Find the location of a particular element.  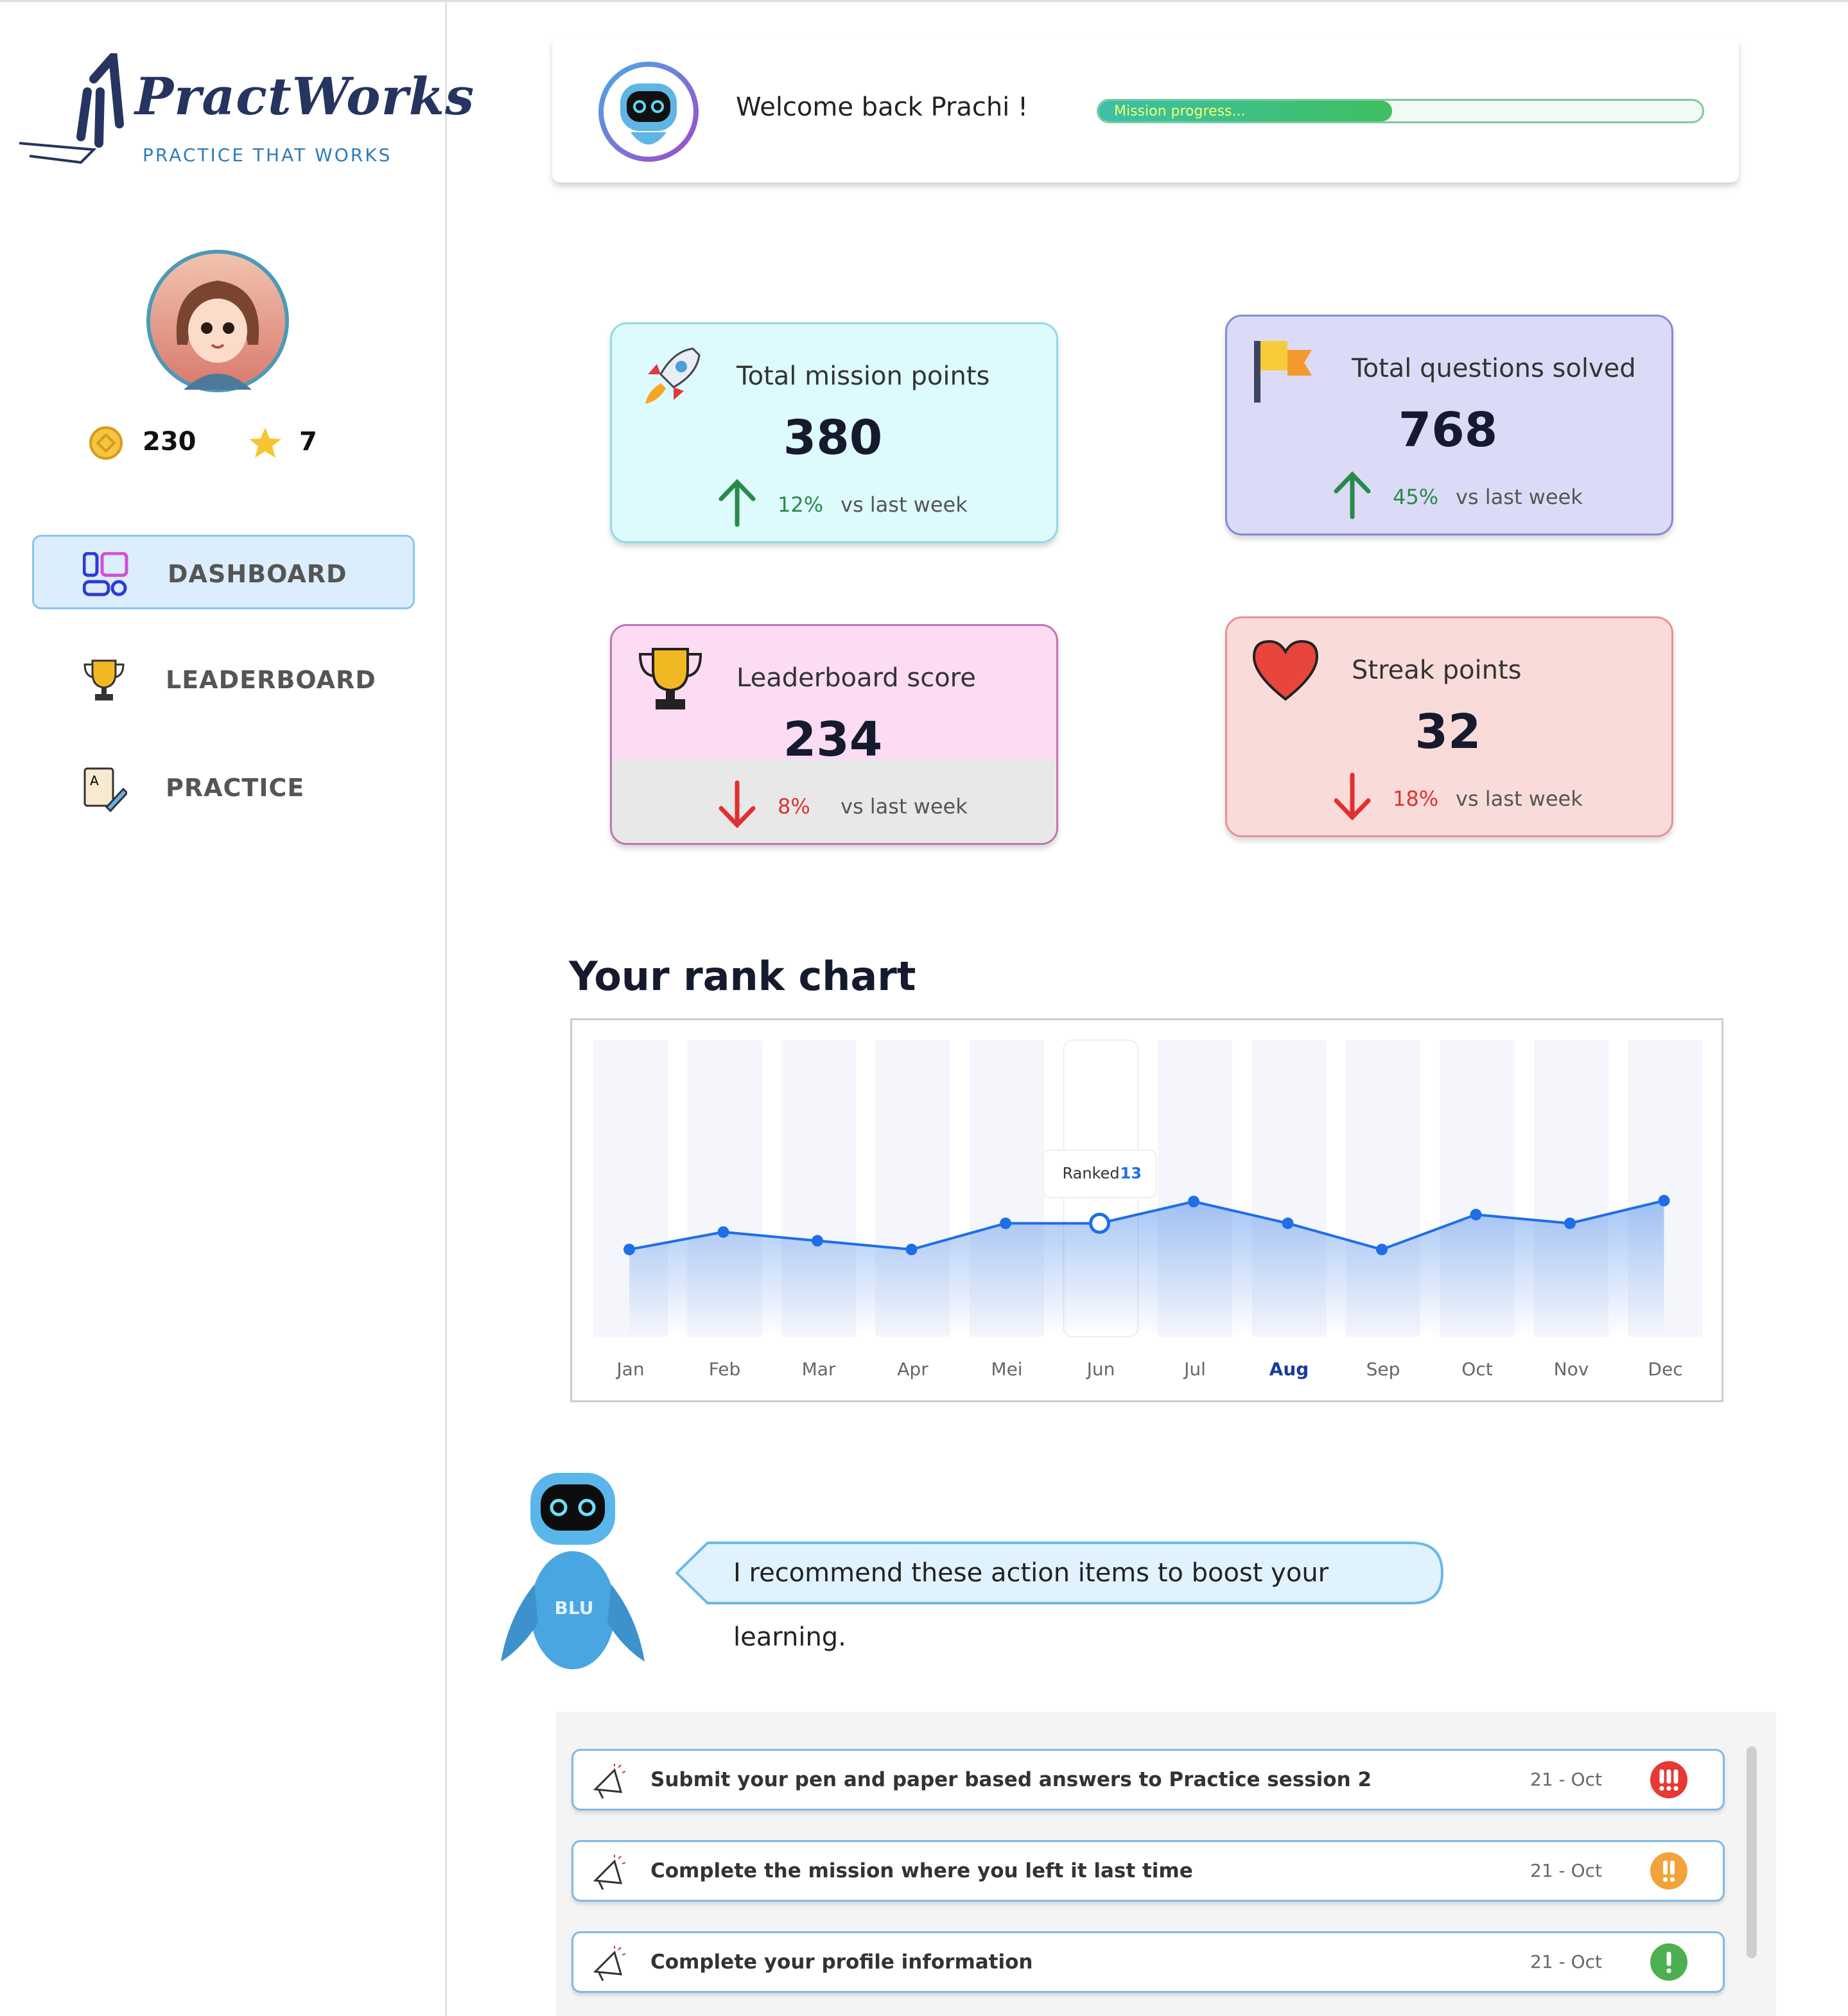

progress-fill is located at coordinates (1245, 111).